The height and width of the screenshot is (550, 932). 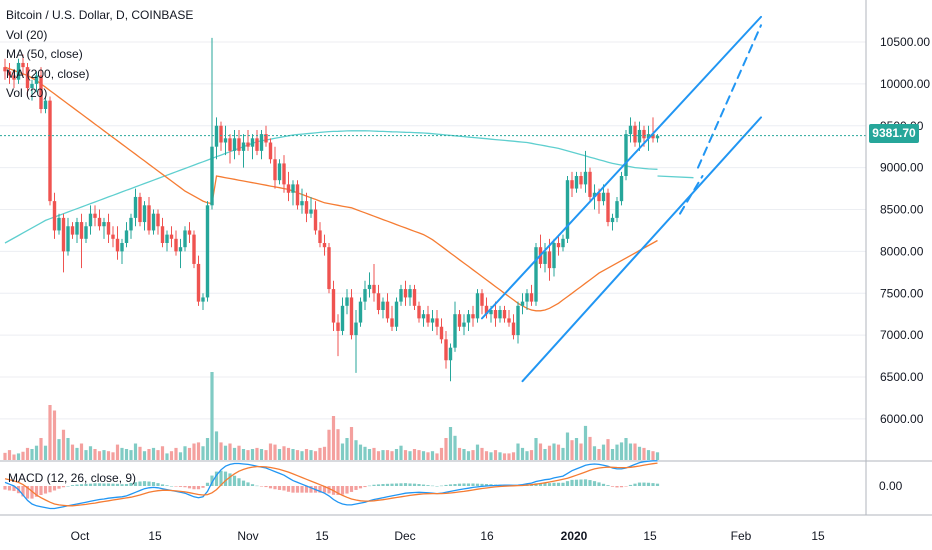 I want to click on vol-label-1: Vol (20), so click(x=27, y=34).